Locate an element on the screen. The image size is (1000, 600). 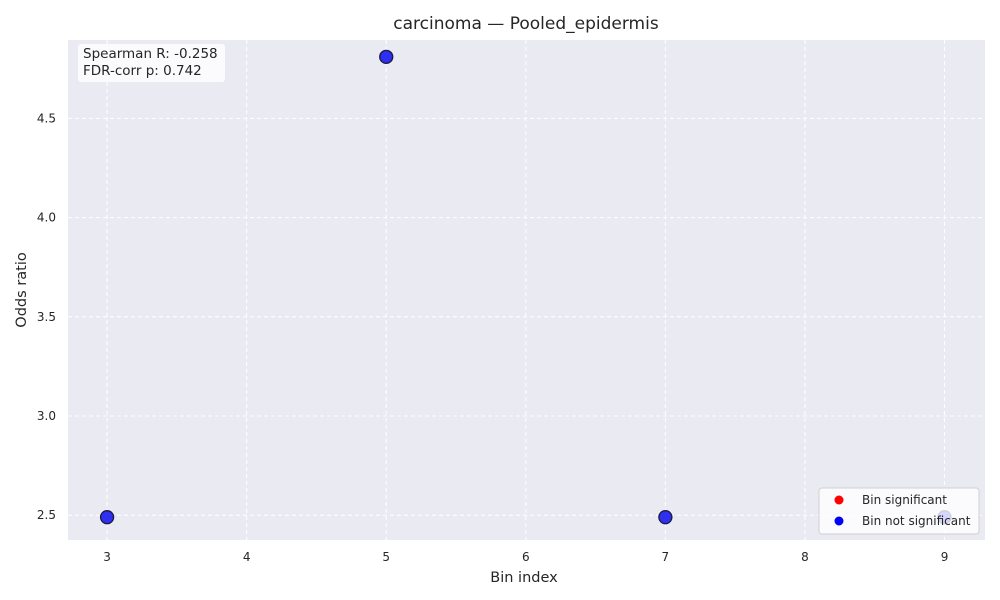
y-axis-label: Odds ratio is located at coordinates (22, 290).